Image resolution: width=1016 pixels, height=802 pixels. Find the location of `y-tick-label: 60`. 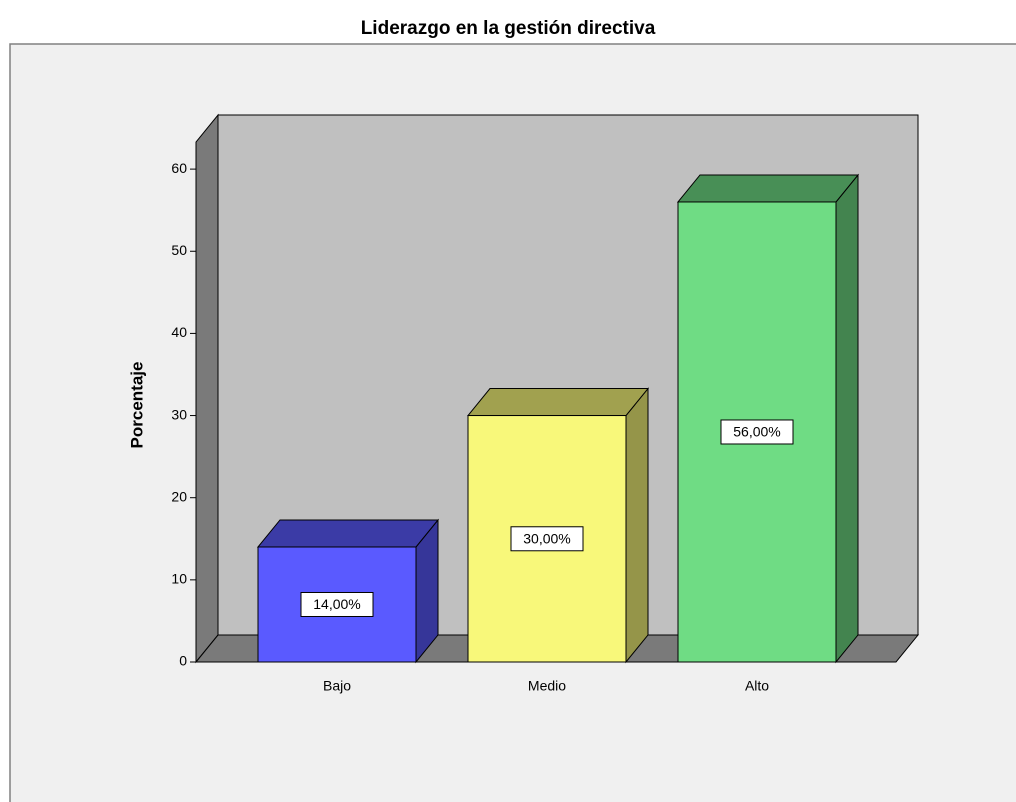

y-tick-label: 60 is located at coordinates (179, 168).